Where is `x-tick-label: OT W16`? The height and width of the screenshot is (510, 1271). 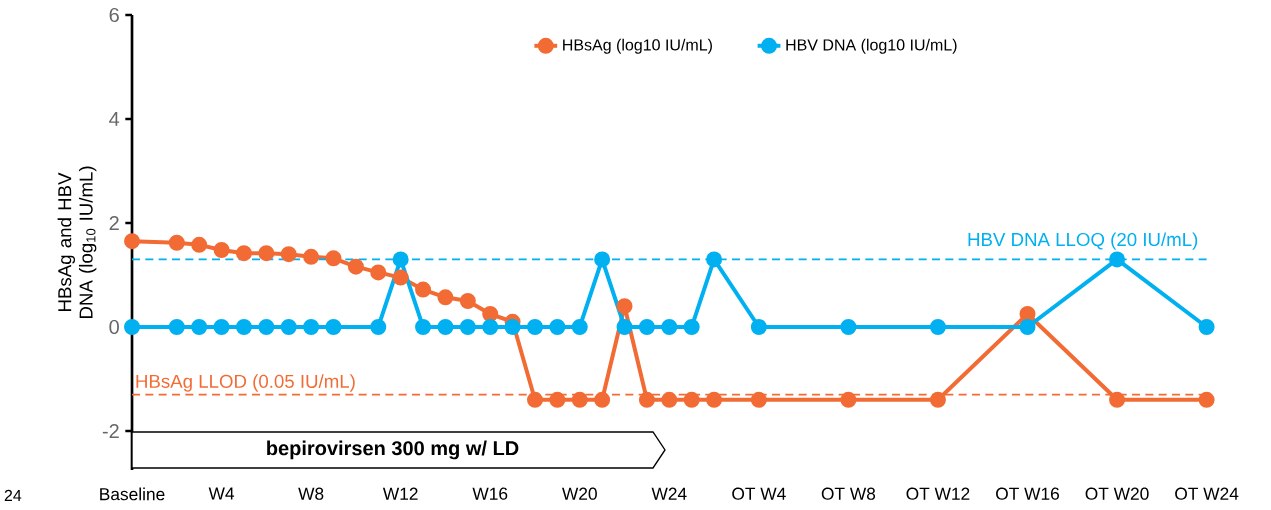
x-tick-label: OT W16 is located at coordinates (1028, 493).